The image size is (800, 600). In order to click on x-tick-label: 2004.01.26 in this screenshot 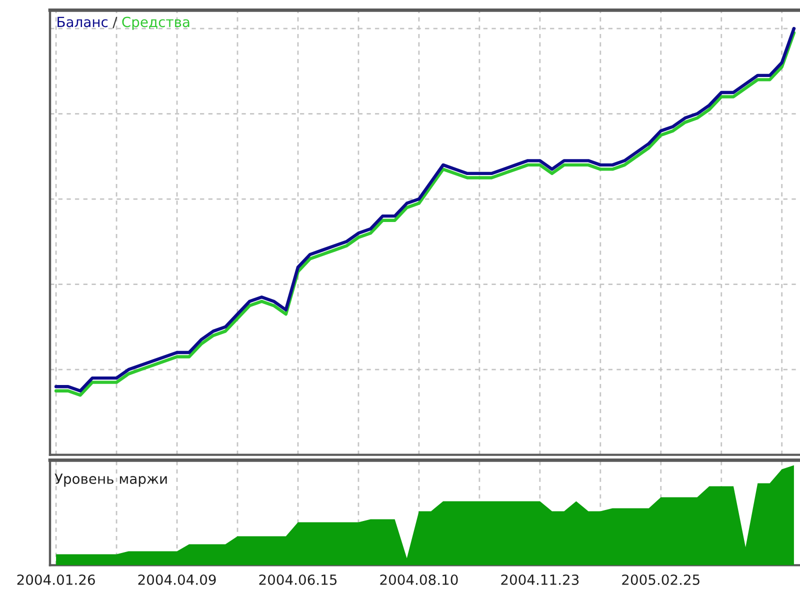, I will do `click(56, 579)`.